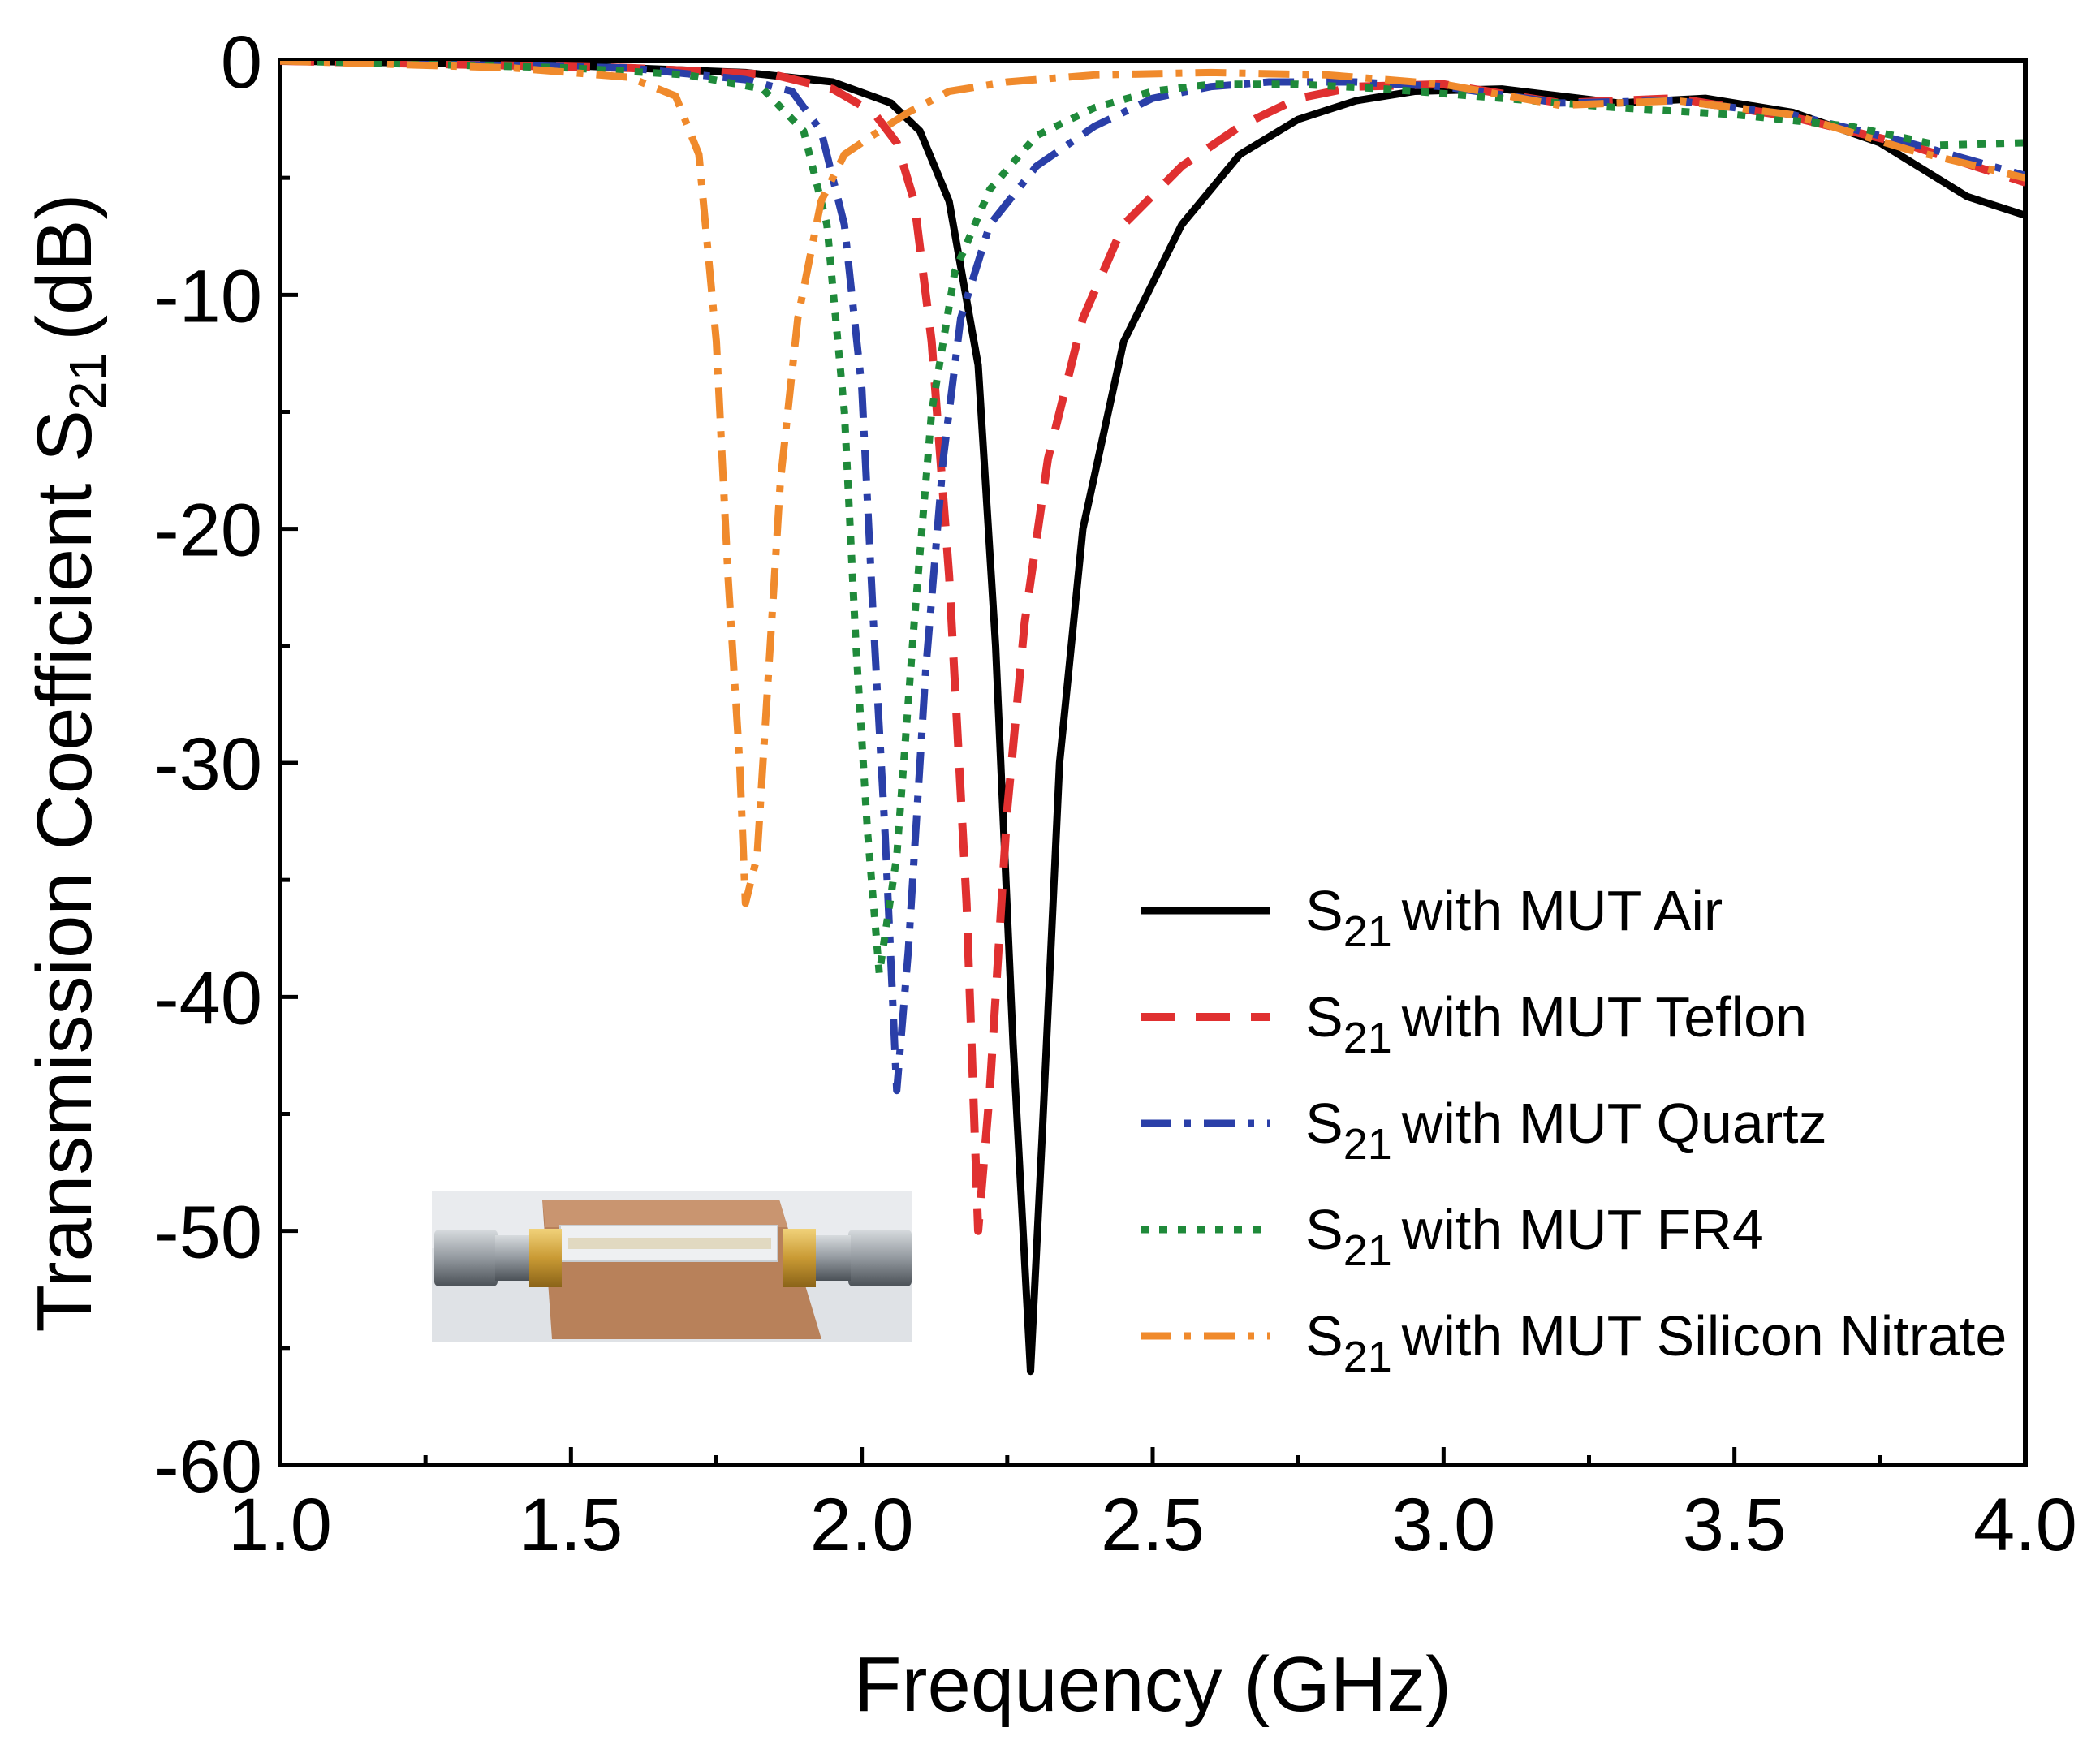 The image size is (2100, 1749). Describe the element at coordinates (208, 1232) in the screenshot. I see `y-tick-label: -50` at that location.